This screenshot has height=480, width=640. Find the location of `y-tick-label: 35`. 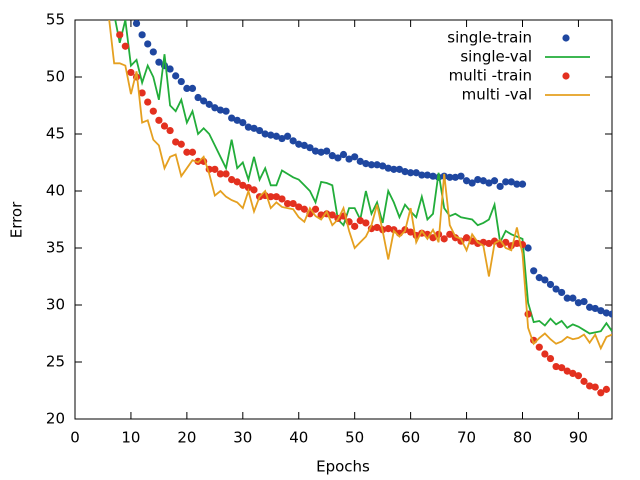

y-tick-label: 35 is located at coordinates (55, 248).